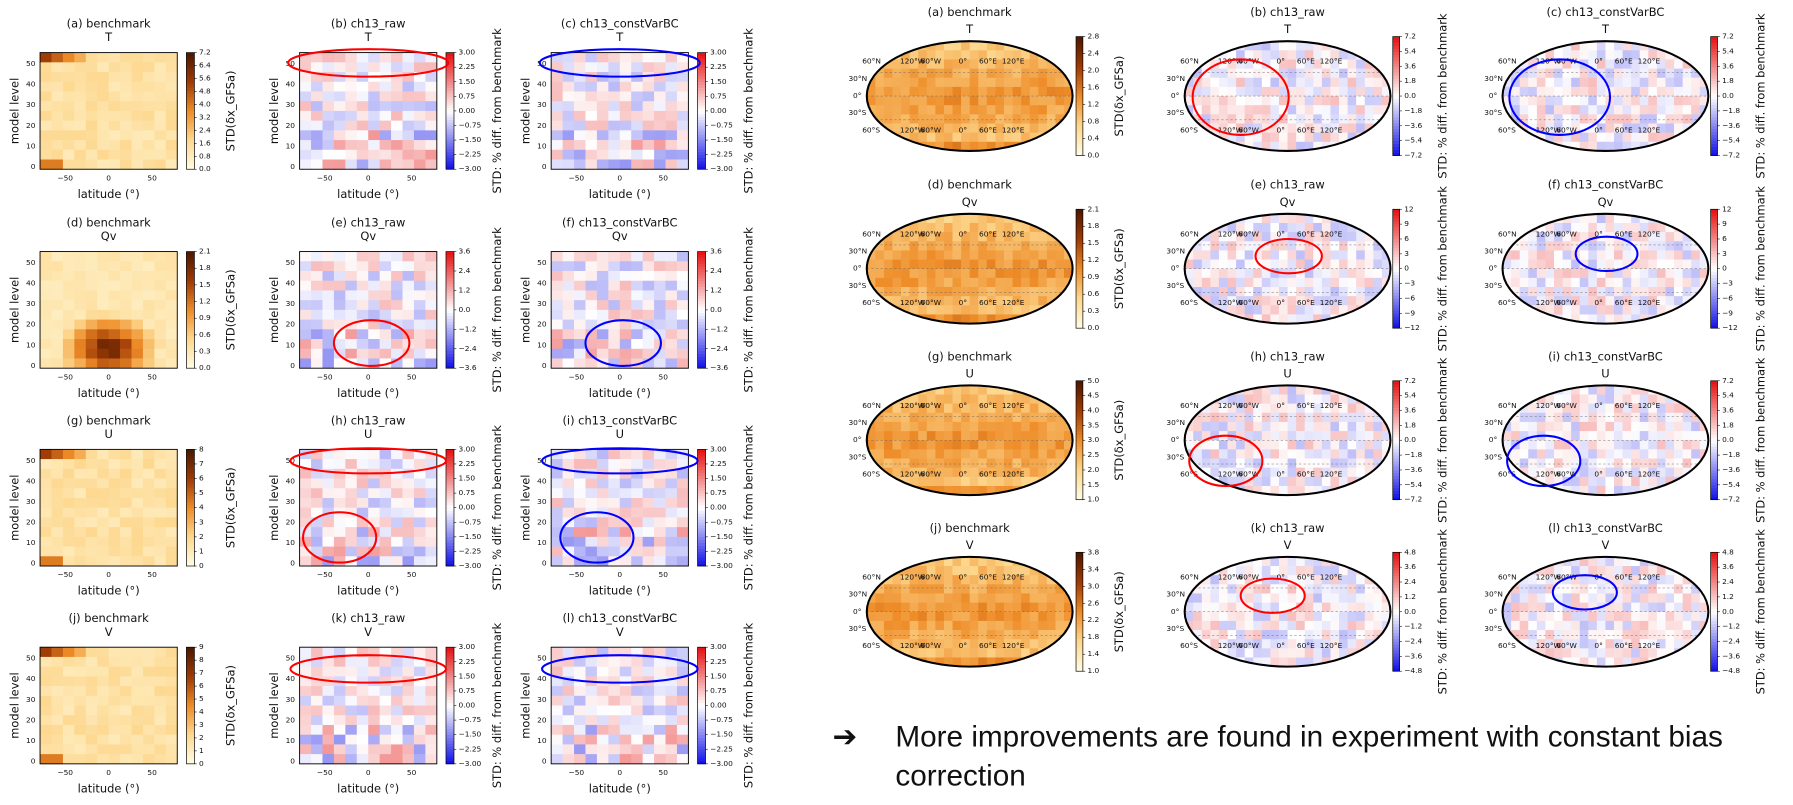 The width and height of the screenshot is (1793, 805). Describe the element at coordinates (31, 699) in the screenshot. I see `y-tick-label: 30` at that location.